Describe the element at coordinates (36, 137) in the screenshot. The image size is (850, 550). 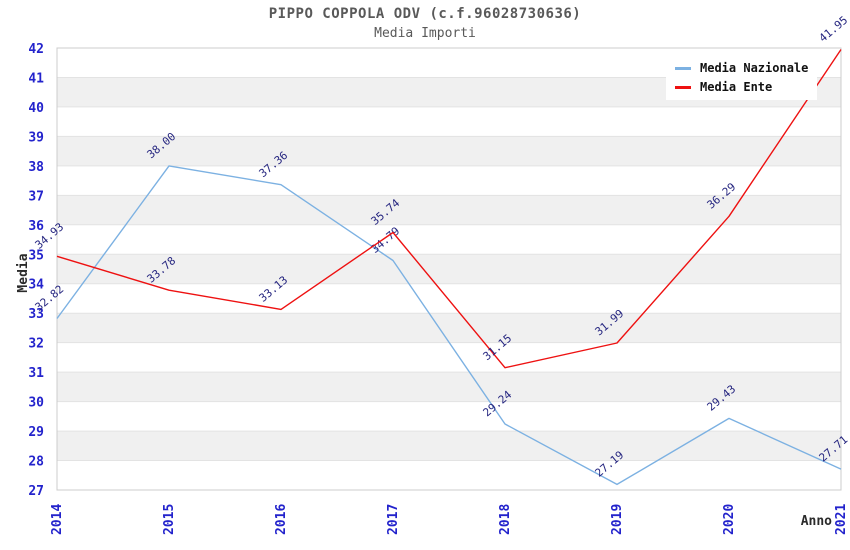
I see `y-tick-label: 39` at that location.